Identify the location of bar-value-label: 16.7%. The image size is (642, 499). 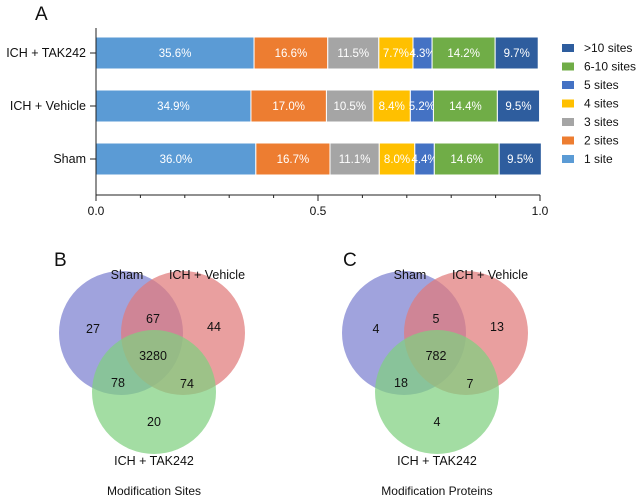
(293, 160).